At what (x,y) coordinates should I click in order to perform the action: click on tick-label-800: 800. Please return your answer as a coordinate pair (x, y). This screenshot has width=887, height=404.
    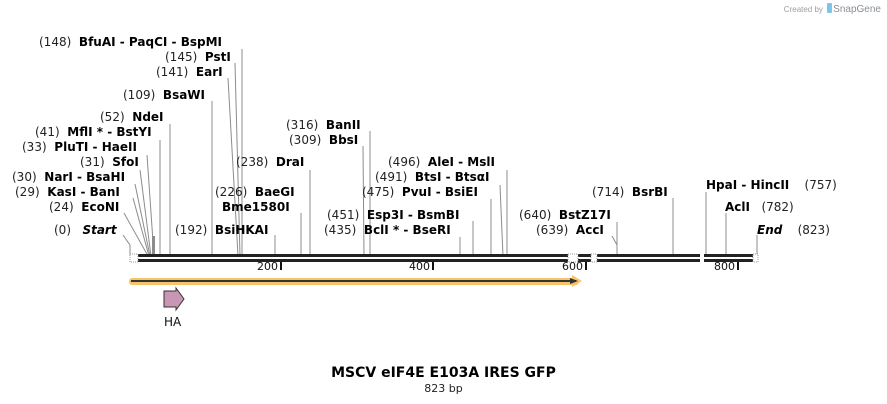
    Looking at the image, I should click on (724, 266).